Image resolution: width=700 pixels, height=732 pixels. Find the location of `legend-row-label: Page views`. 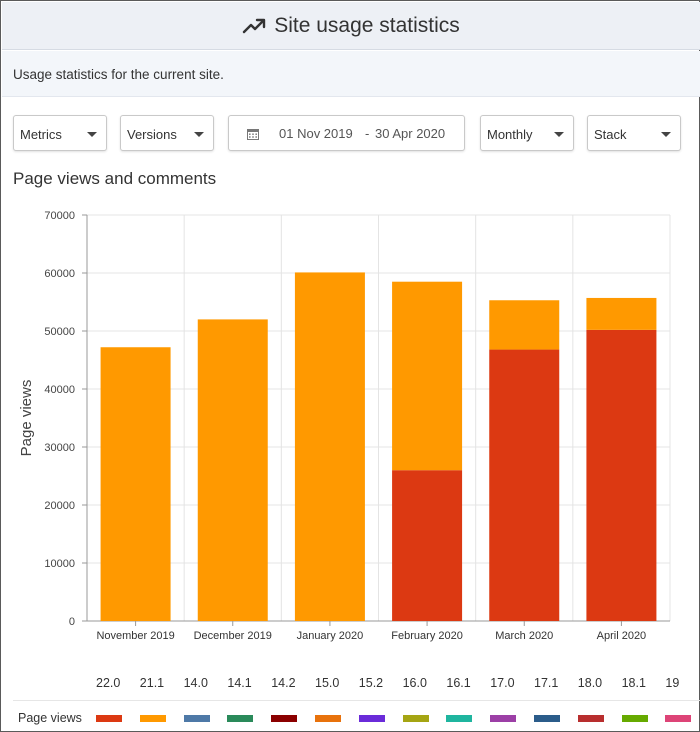

legend-row-label: Page views is located at coordinates (50, 718).